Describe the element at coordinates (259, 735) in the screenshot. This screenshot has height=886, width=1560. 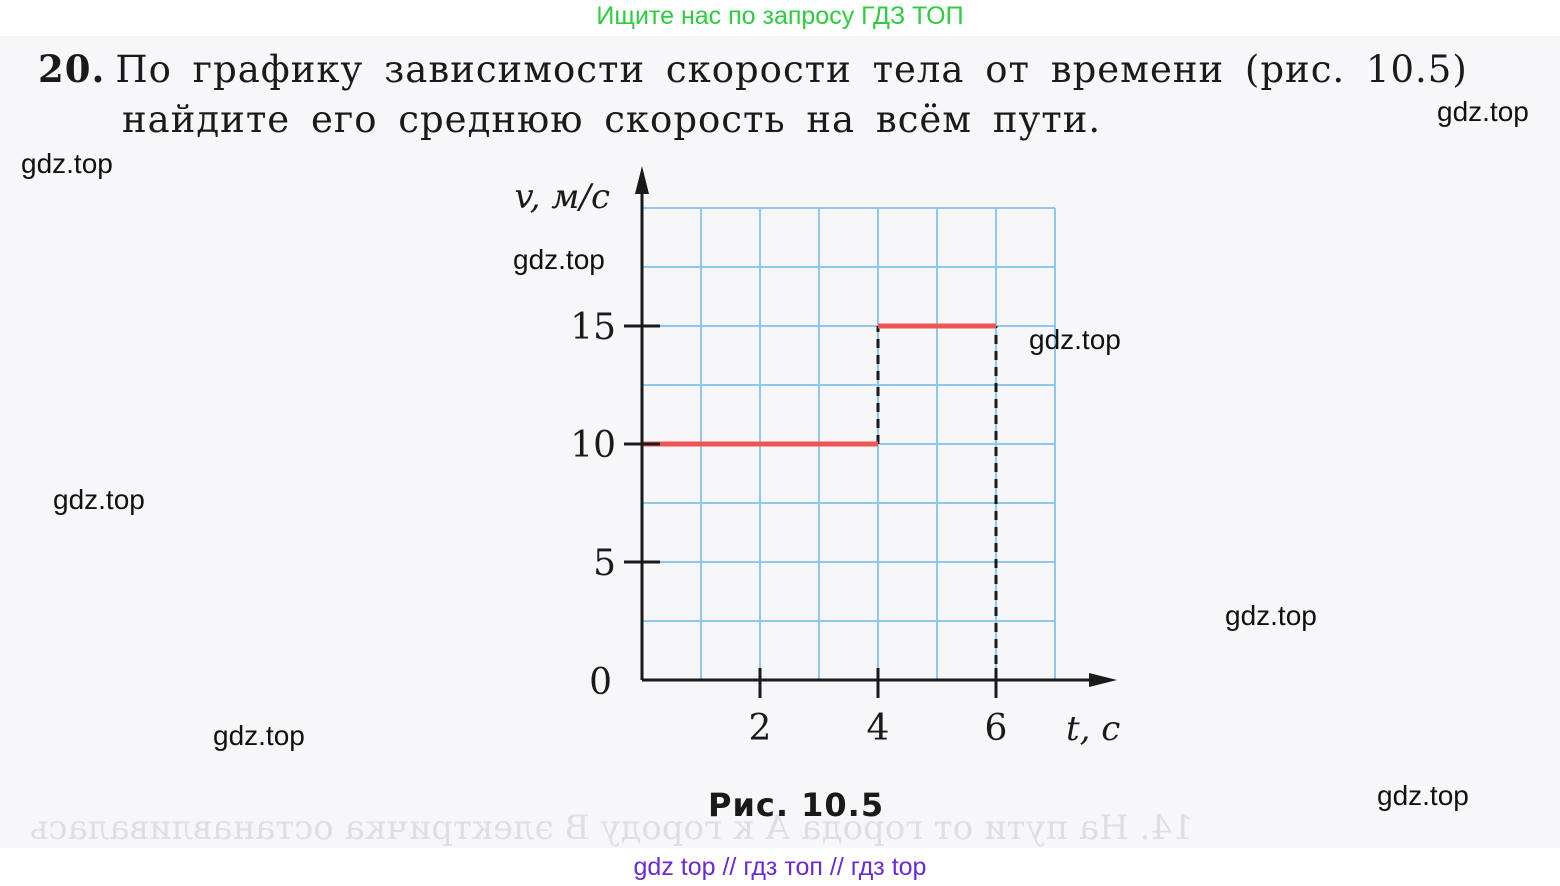
I see `watermark-7: gdz.top` at that location.